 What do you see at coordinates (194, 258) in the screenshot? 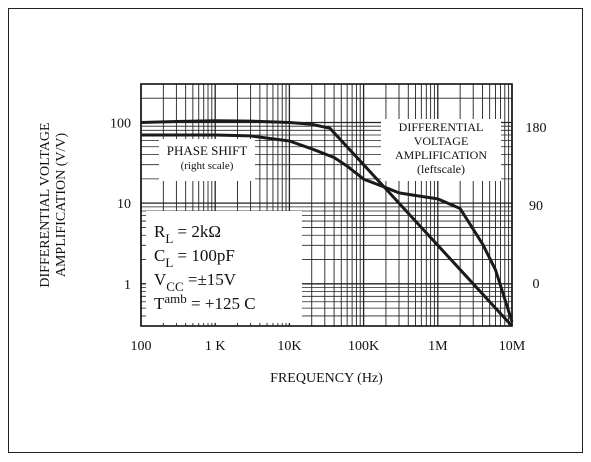
I see `condition-text: CL = 100pF` at bounding box center [194, 258].